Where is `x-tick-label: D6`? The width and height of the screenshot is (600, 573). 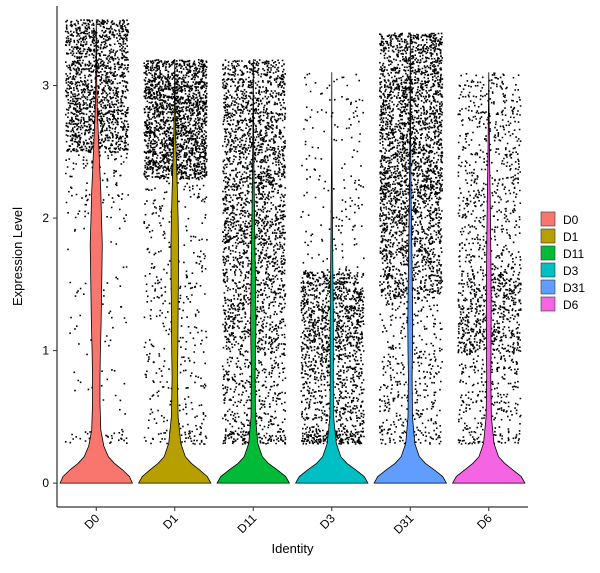
x-tick-label: D6 is located at coordinates (484, 521).